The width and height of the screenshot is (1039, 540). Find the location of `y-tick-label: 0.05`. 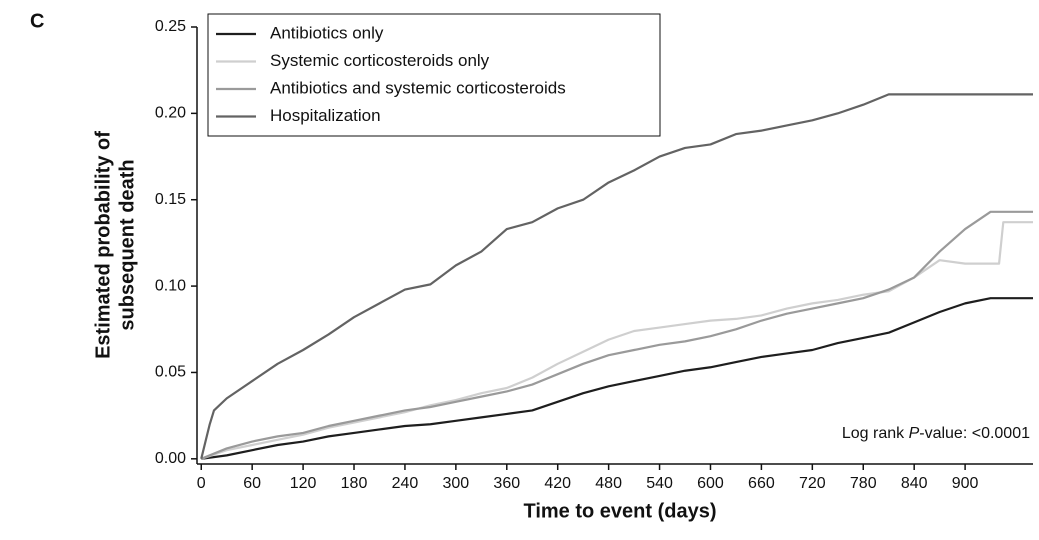

y-tick-label: 0.05 is located at coordinates (170, 372).